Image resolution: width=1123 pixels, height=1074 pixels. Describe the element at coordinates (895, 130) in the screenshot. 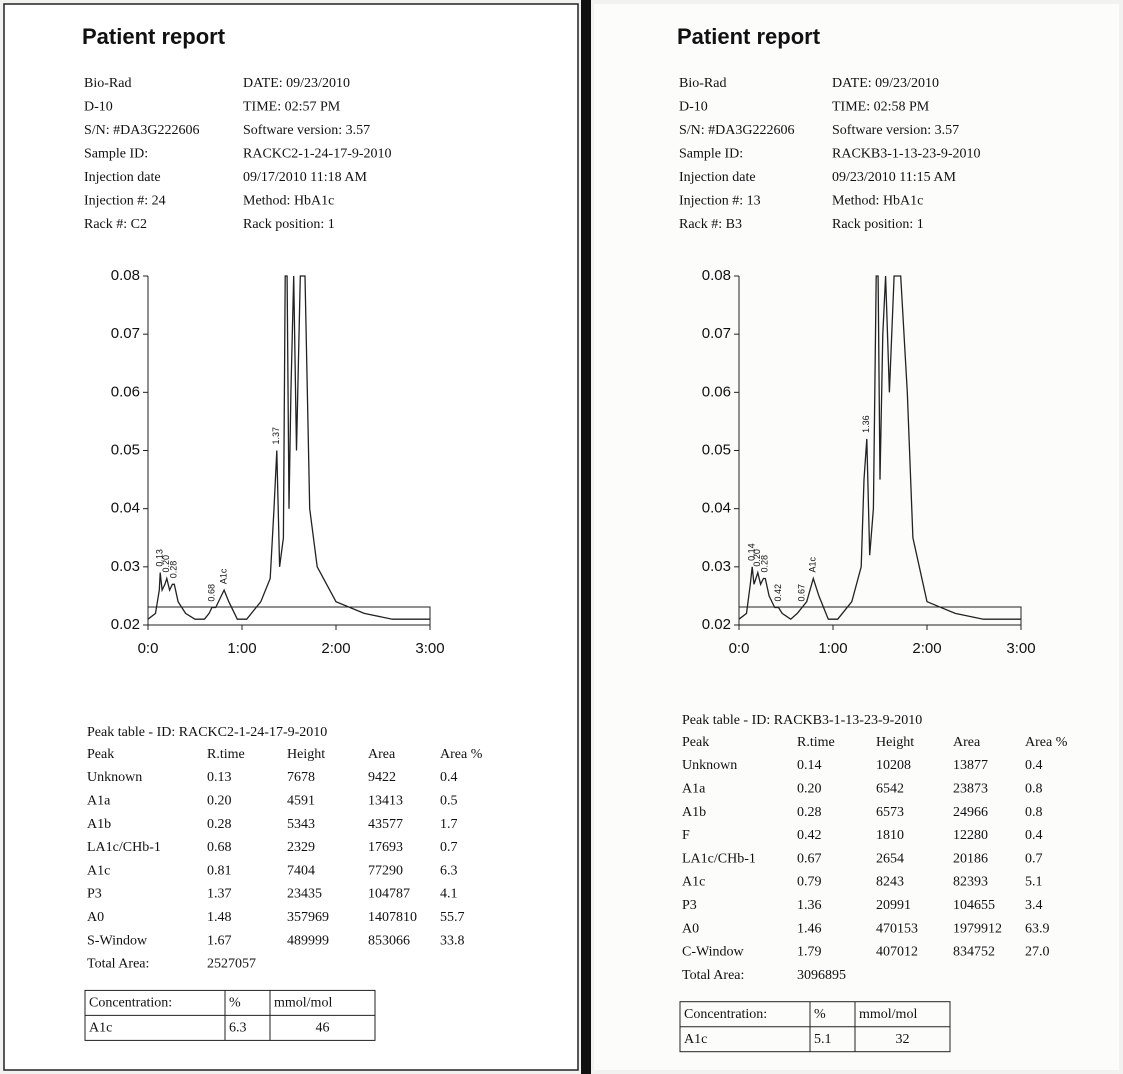

I see `header-field: Software version: 3.57` at that location.